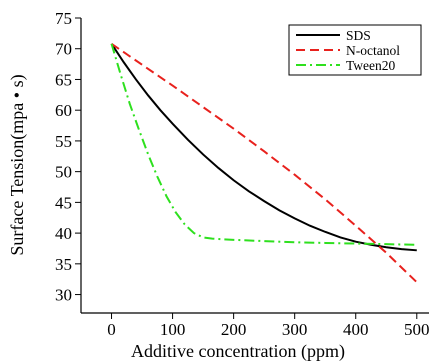 This screenshot has height=364, width=429. I want to click on y-tick-label-1: 35, so click(63, 264).